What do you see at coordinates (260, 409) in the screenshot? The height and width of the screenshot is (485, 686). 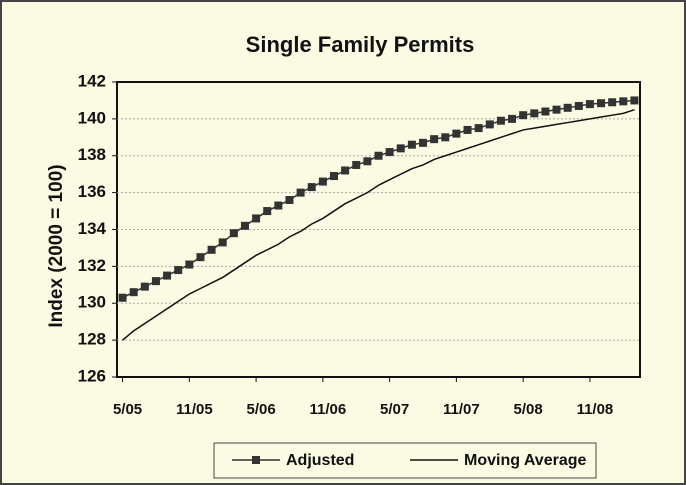 I see `x-tick-label: 5/06` at bounding box center [260, 409].